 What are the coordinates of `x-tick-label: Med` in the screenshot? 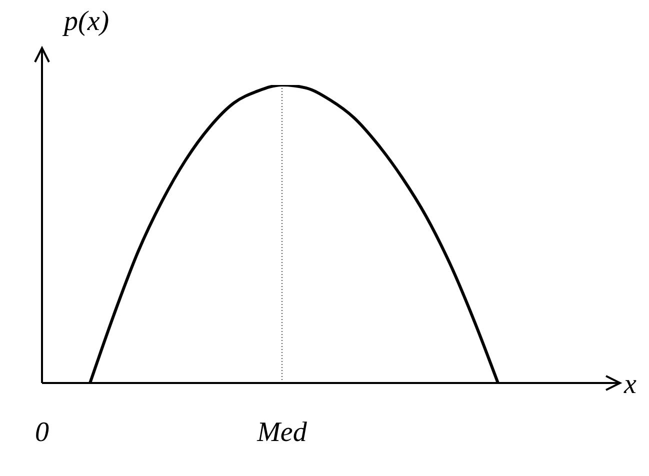 It's located at (282, 432).